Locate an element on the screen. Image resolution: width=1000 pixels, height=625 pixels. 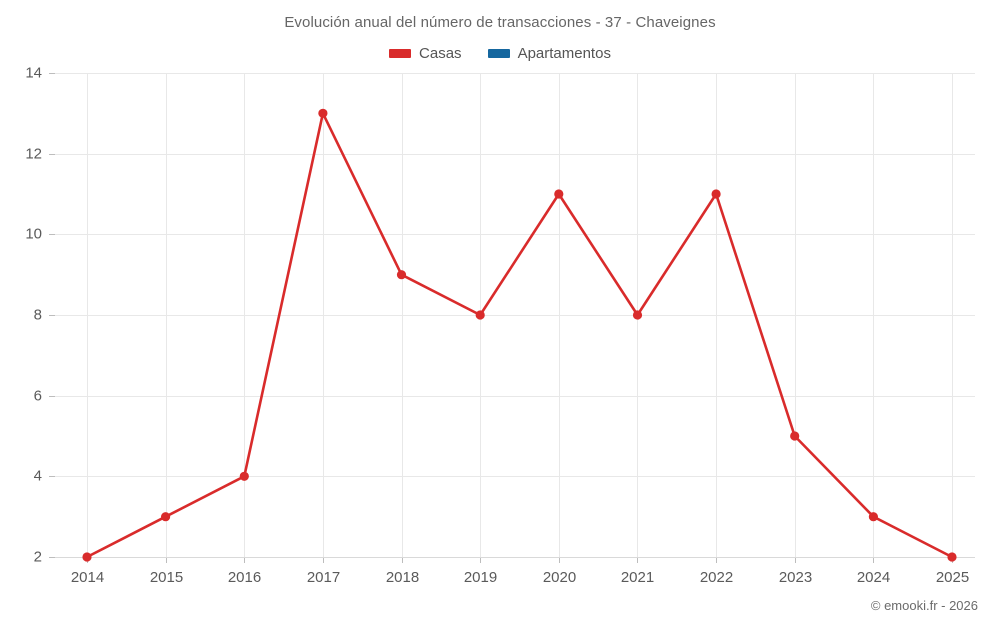
legend-swatch-casas is located at coordinates (400, 53).